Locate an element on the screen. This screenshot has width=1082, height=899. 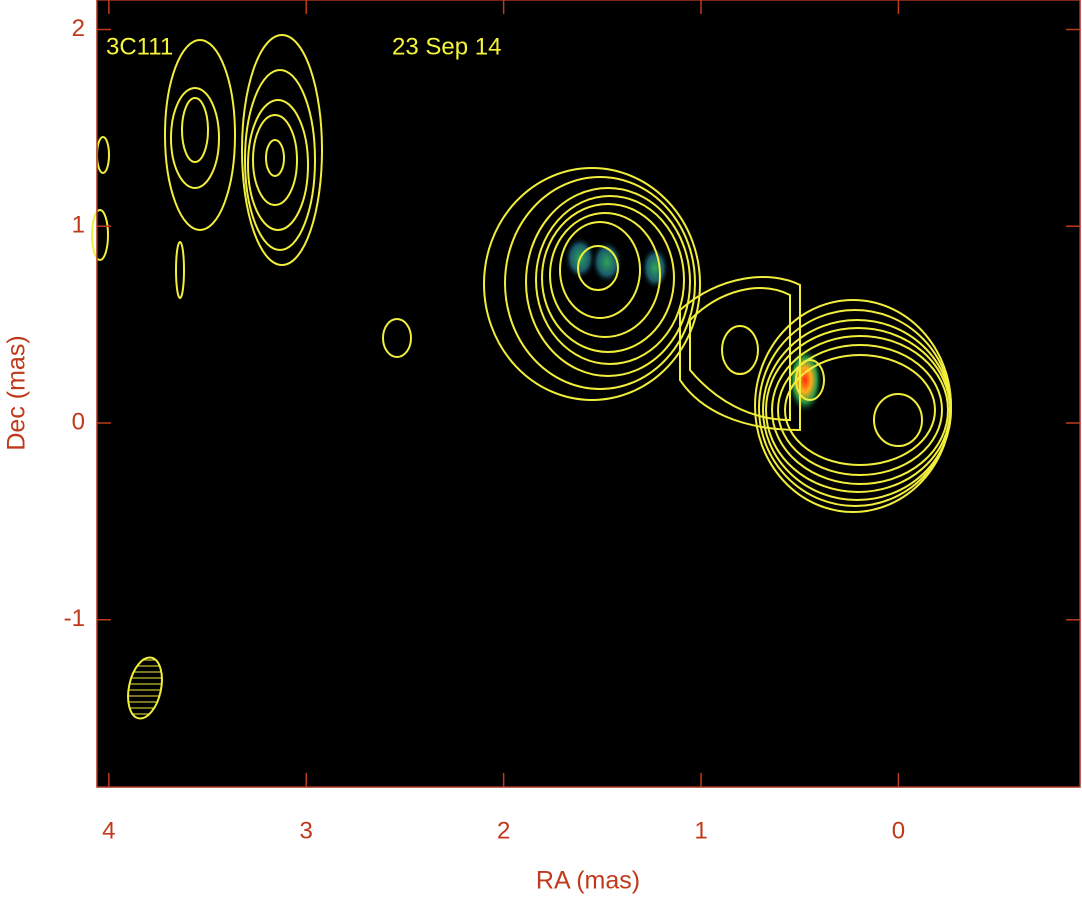
date-label: 23 Sep 14 is located at coordinates (446, 46).